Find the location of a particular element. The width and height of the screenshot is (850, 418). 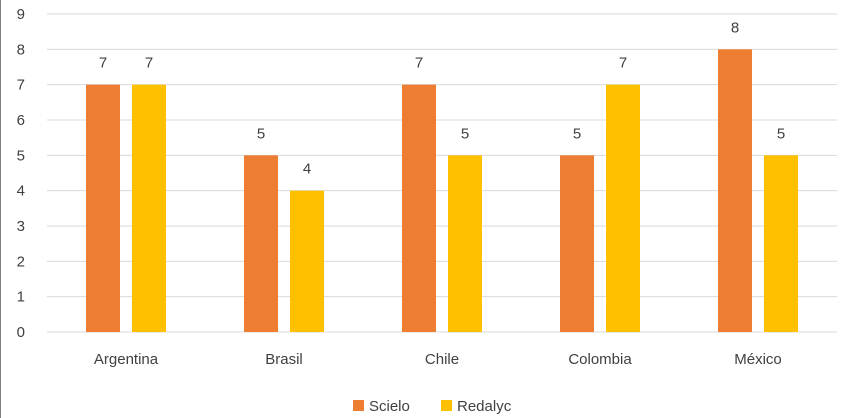

x-axis-category-labels: Argentina Brasil Chile Colombia México is located at coordinates (438, 359).